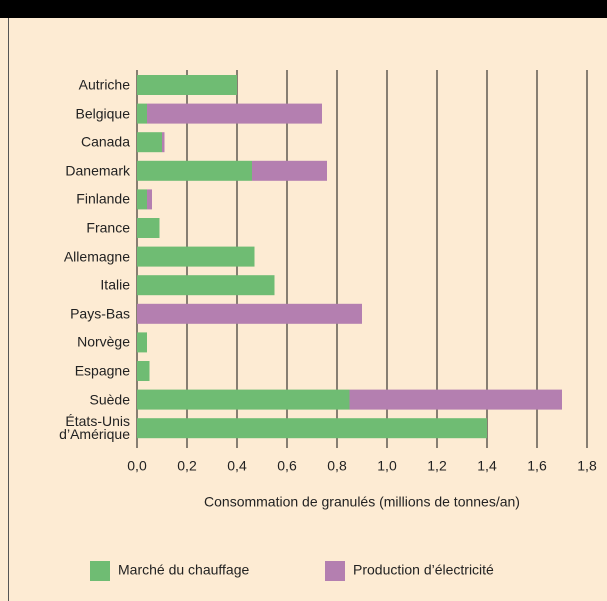  What do you see at coordinates (537, 466) in the screenshot?
I see `x-tick-label: 1,6` at bounding box center [537, 466].